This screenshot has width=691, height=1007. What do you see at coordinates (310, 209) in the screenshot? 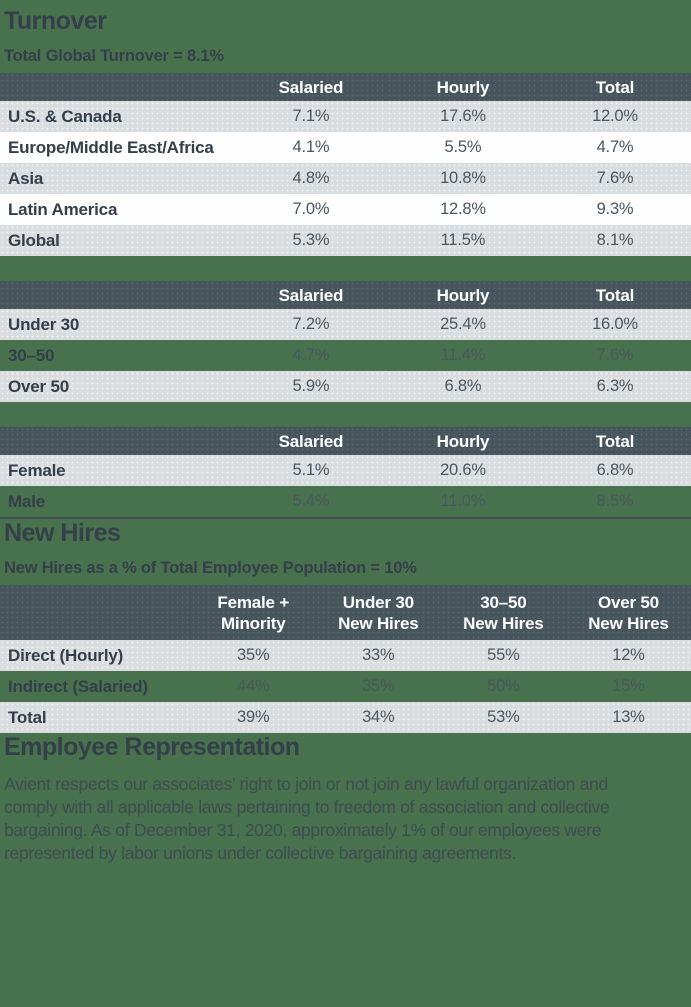
I see `cell-value: 7.0%` at bounding box center [310, 209].